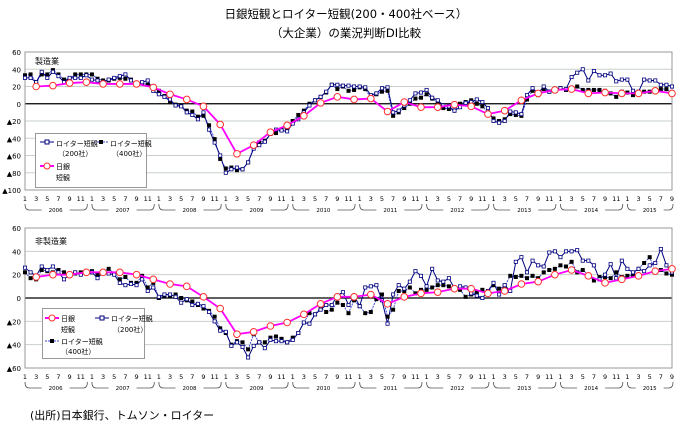  Describe the element at coordinates (136, 199) in the screenshot. I see `x-tick-label: 9` at that location.